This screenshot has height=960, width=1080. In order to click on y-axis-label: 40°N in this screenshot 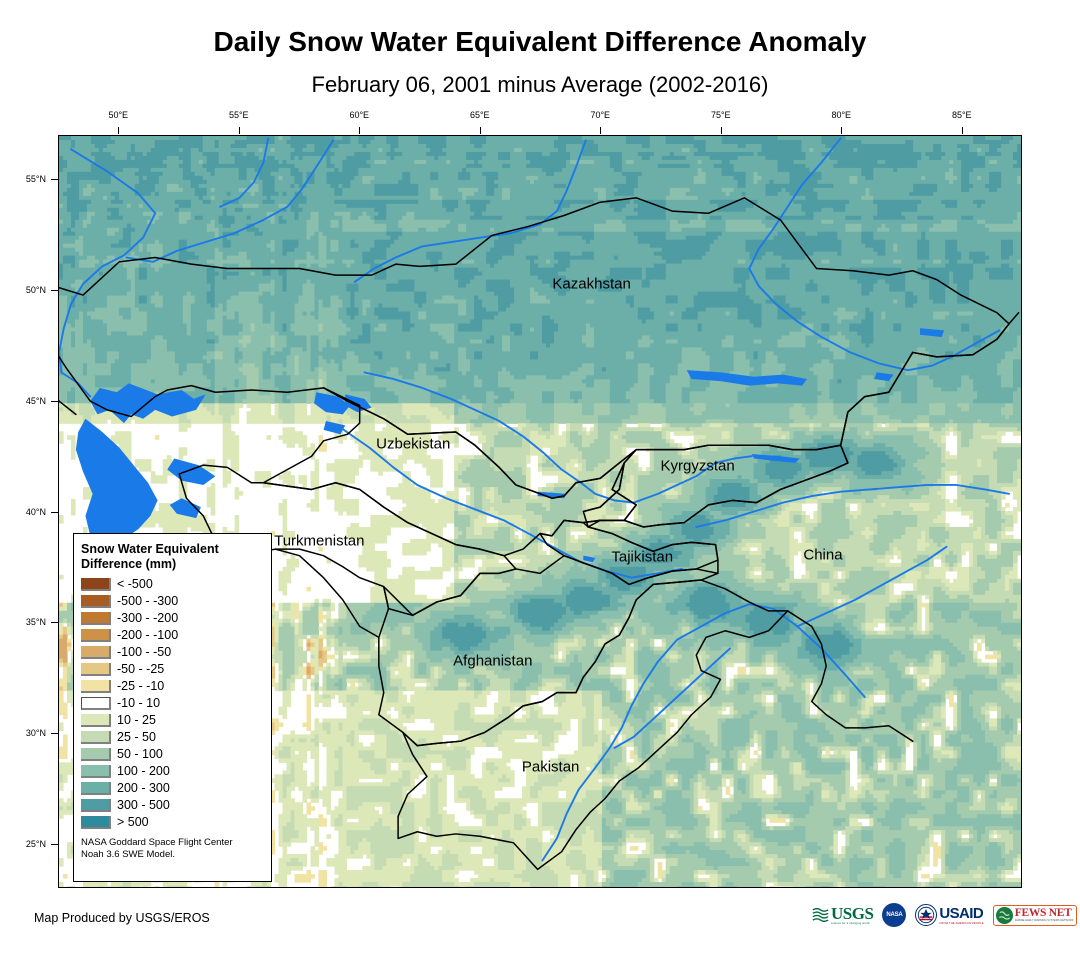, I will do `click(35, 511)`.